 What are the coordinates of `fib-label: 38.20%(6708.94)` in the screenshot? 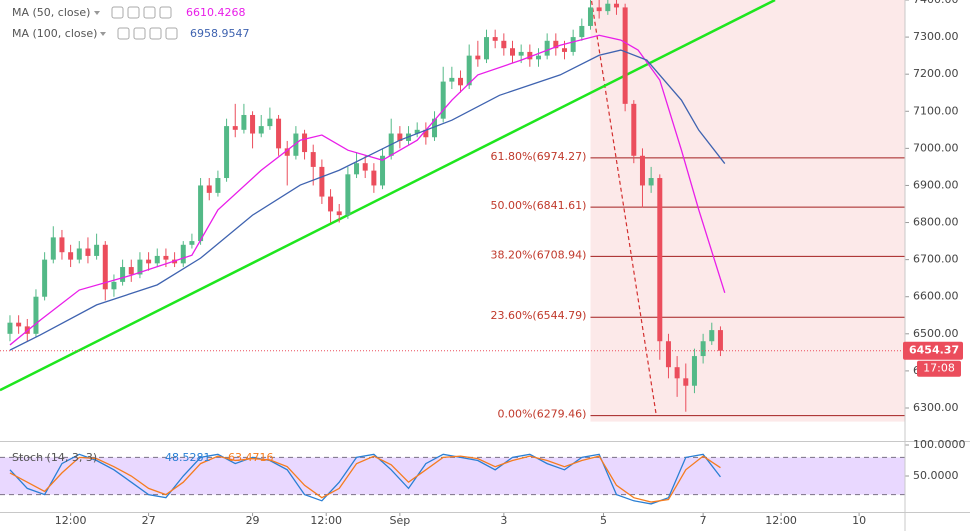 It's located at (538, 254).